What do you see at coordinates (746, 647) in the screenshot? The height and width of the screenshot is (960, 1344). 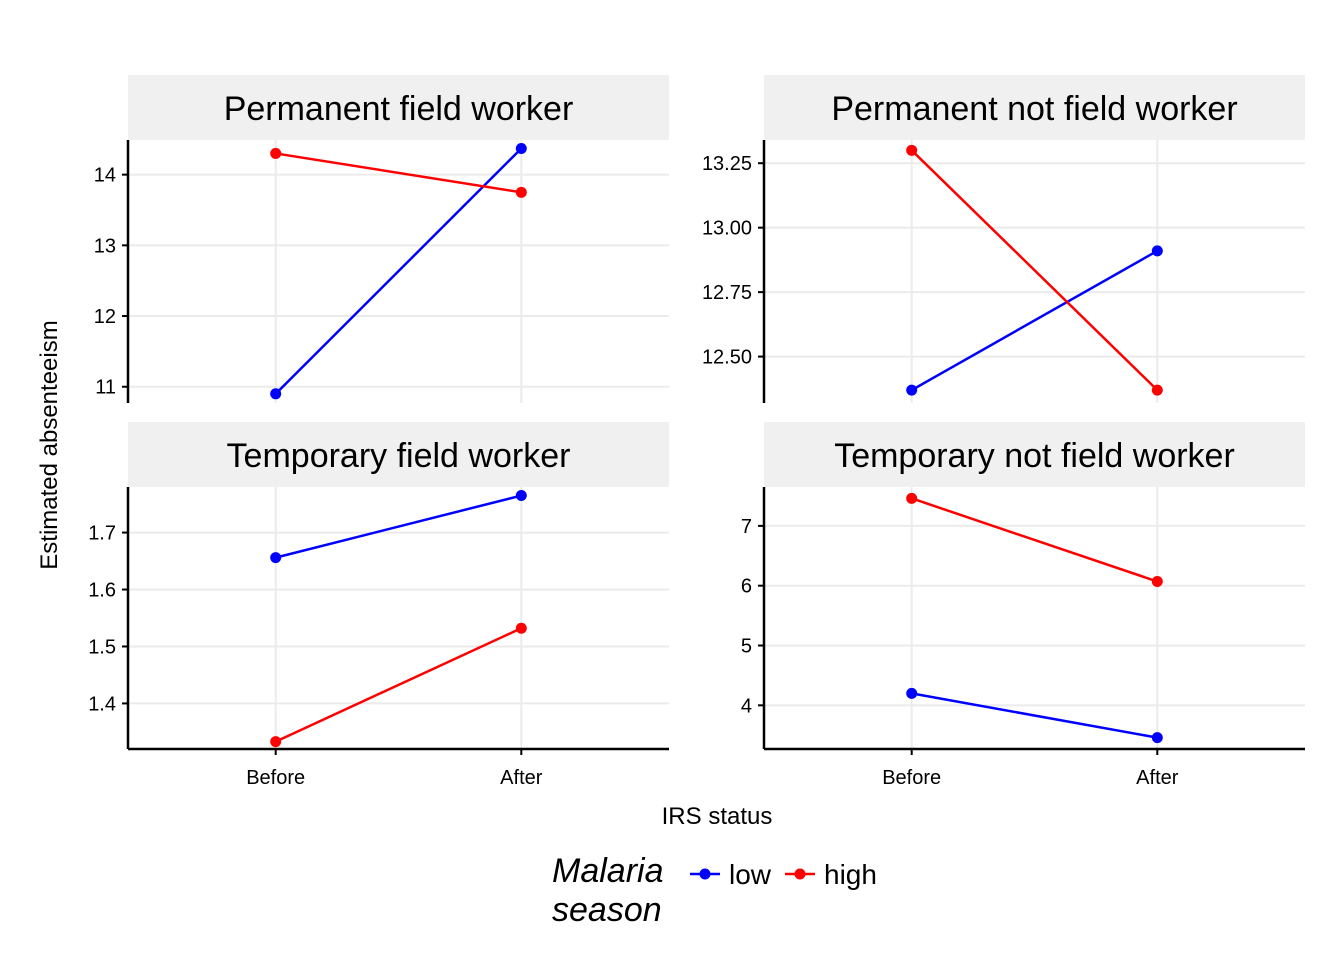 I see `y-tick-label: 5` at bounding box center [746, 647].